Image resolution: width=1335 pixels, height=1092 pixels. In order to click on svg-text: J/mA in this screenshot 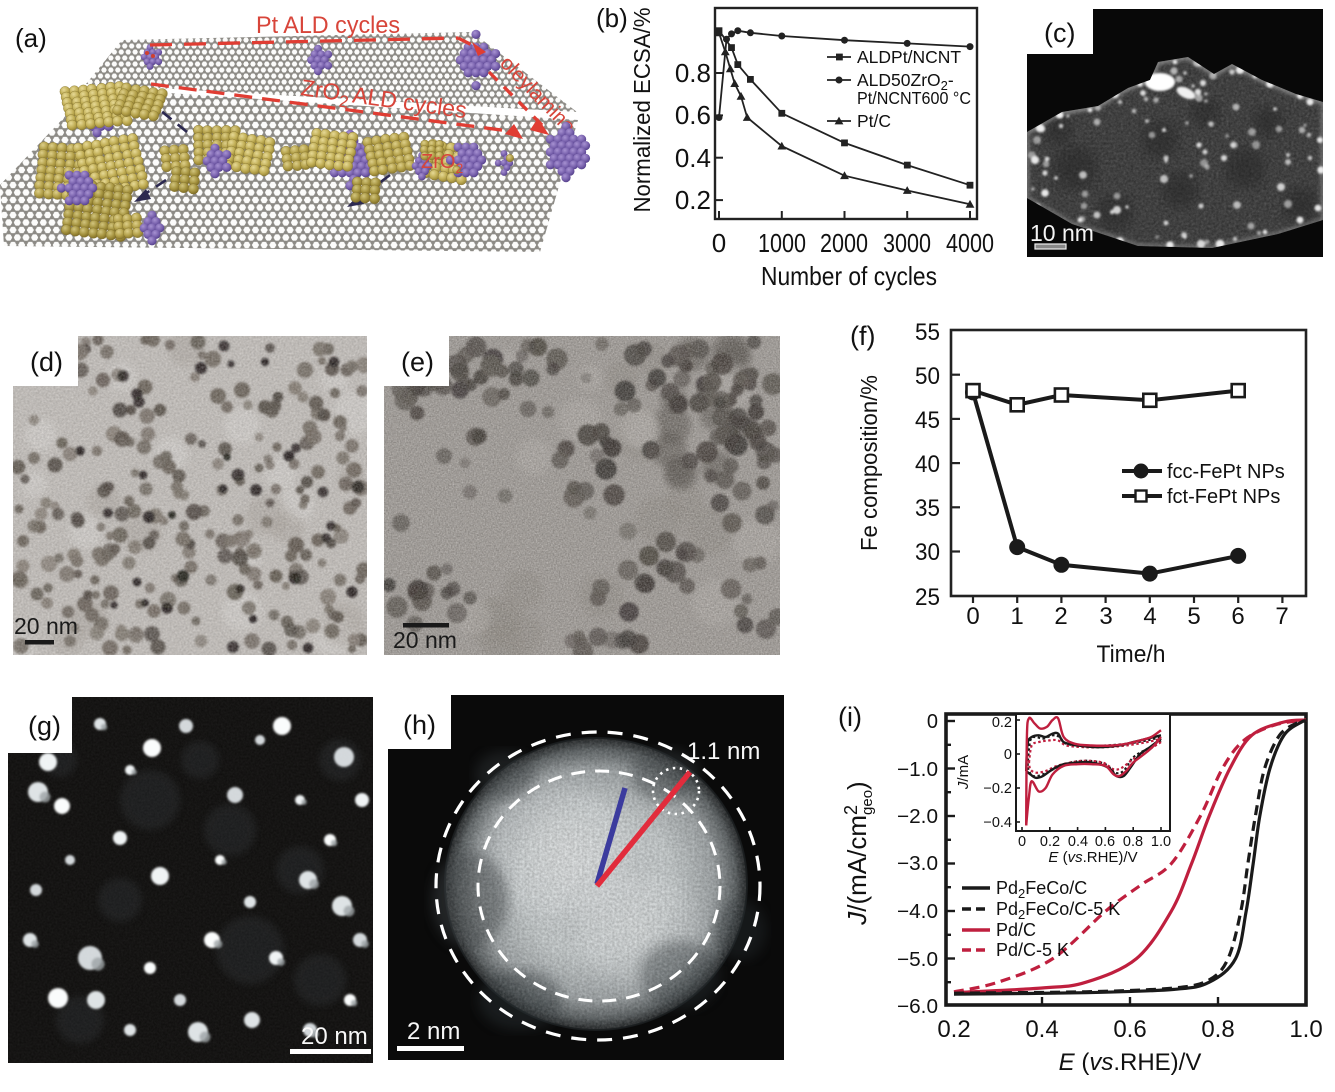, I will do `click(963, 772)`.